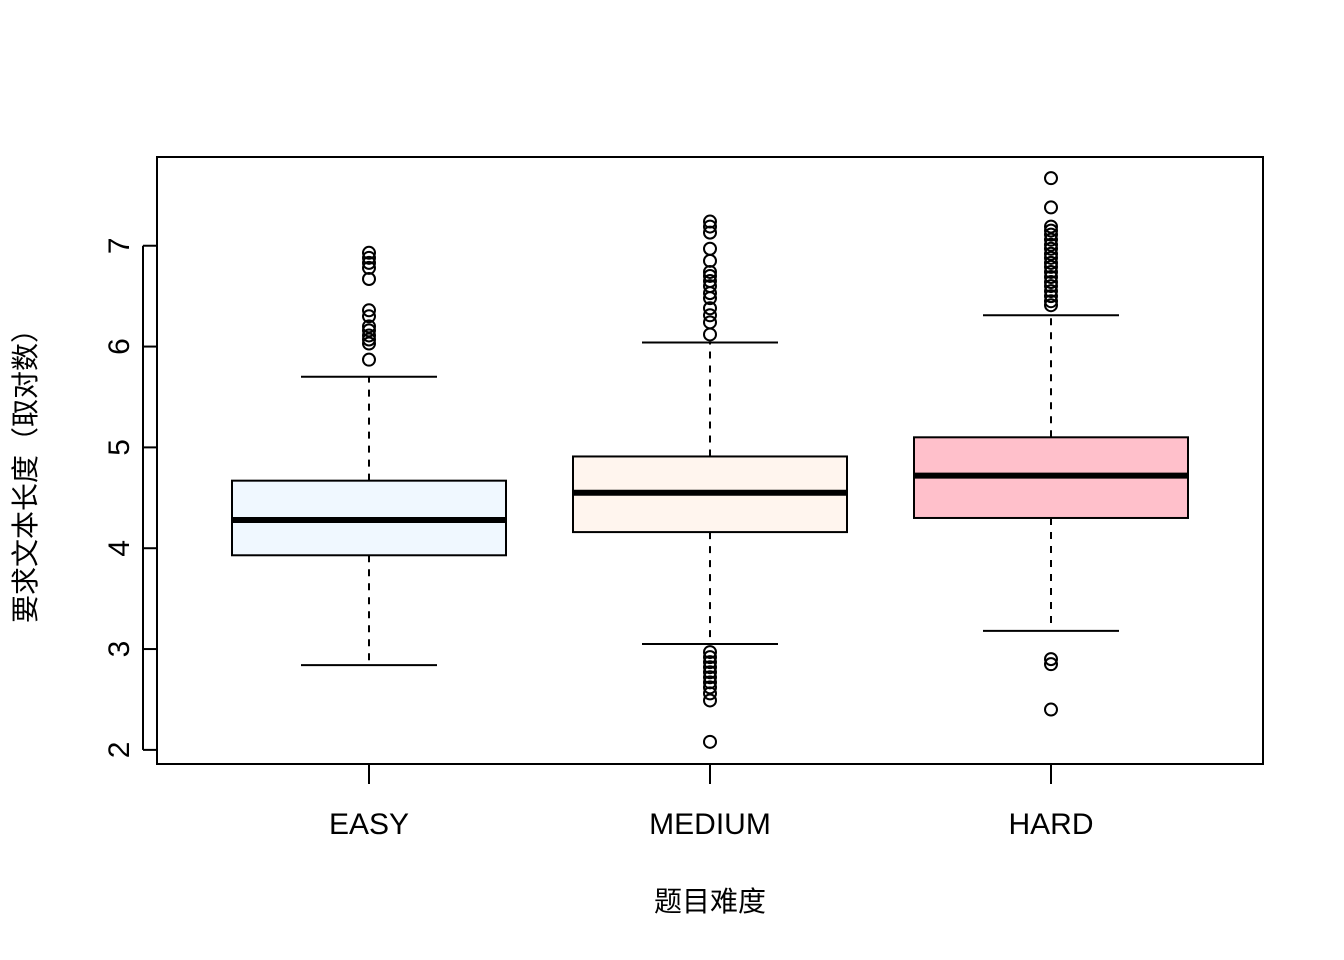 The height and width of the screenshot is (960, 1344). I want to click on y-tick-label: 3, so click(119, 649).